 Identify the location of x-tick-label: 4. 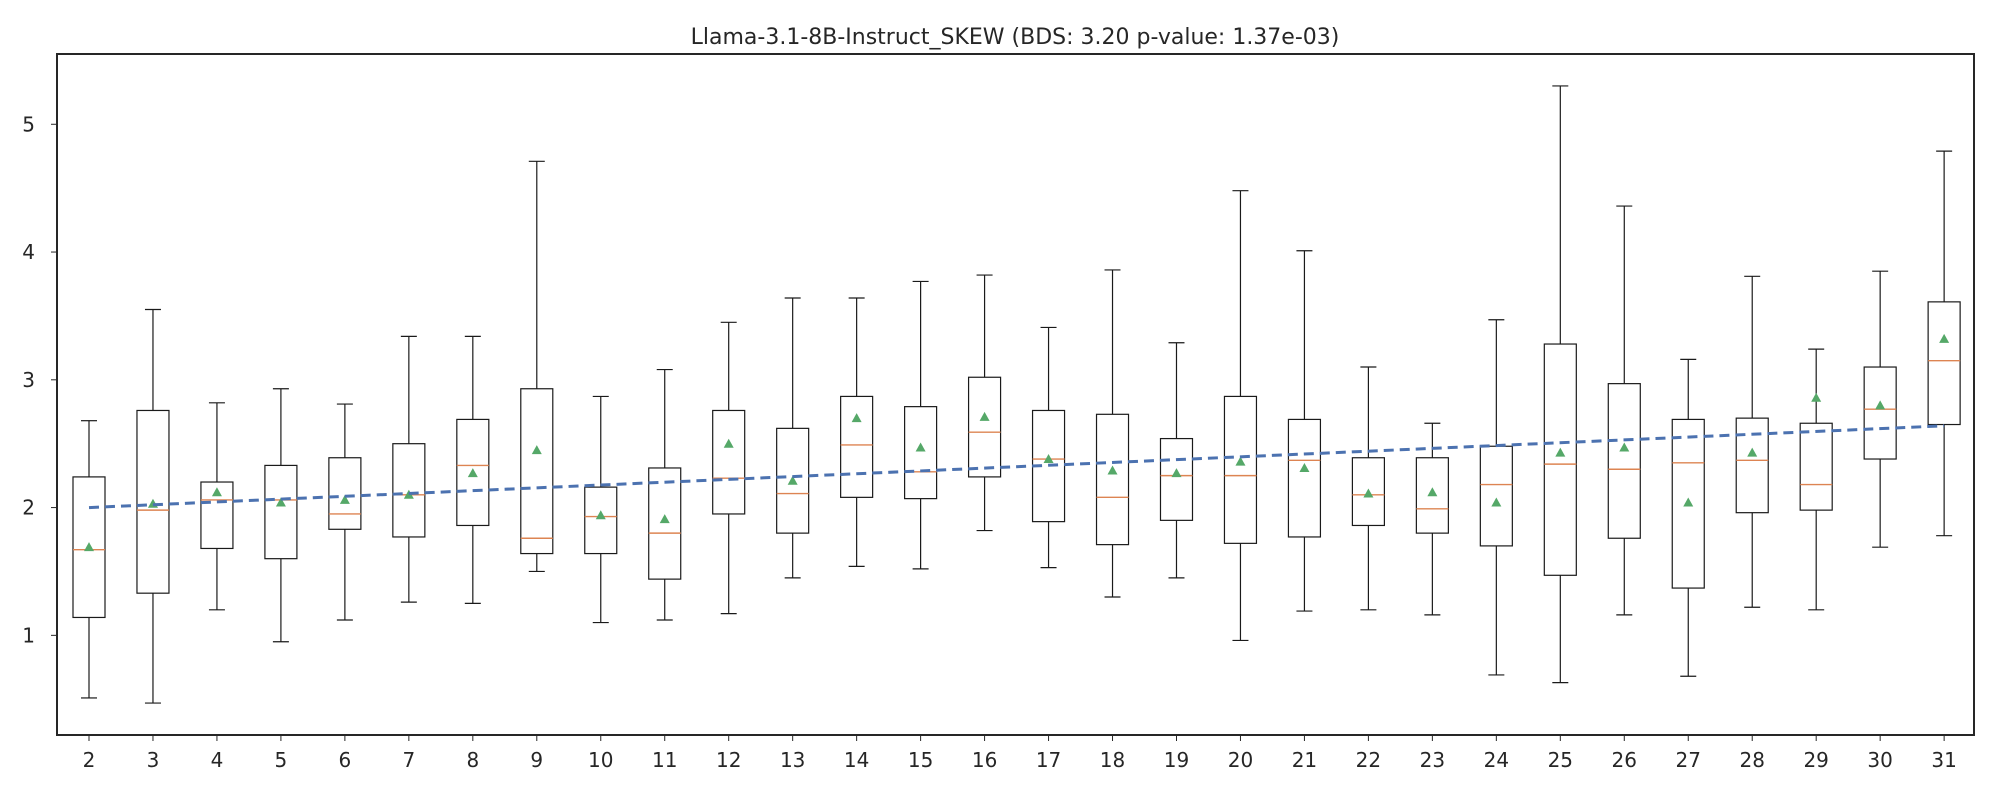
(217, 760).